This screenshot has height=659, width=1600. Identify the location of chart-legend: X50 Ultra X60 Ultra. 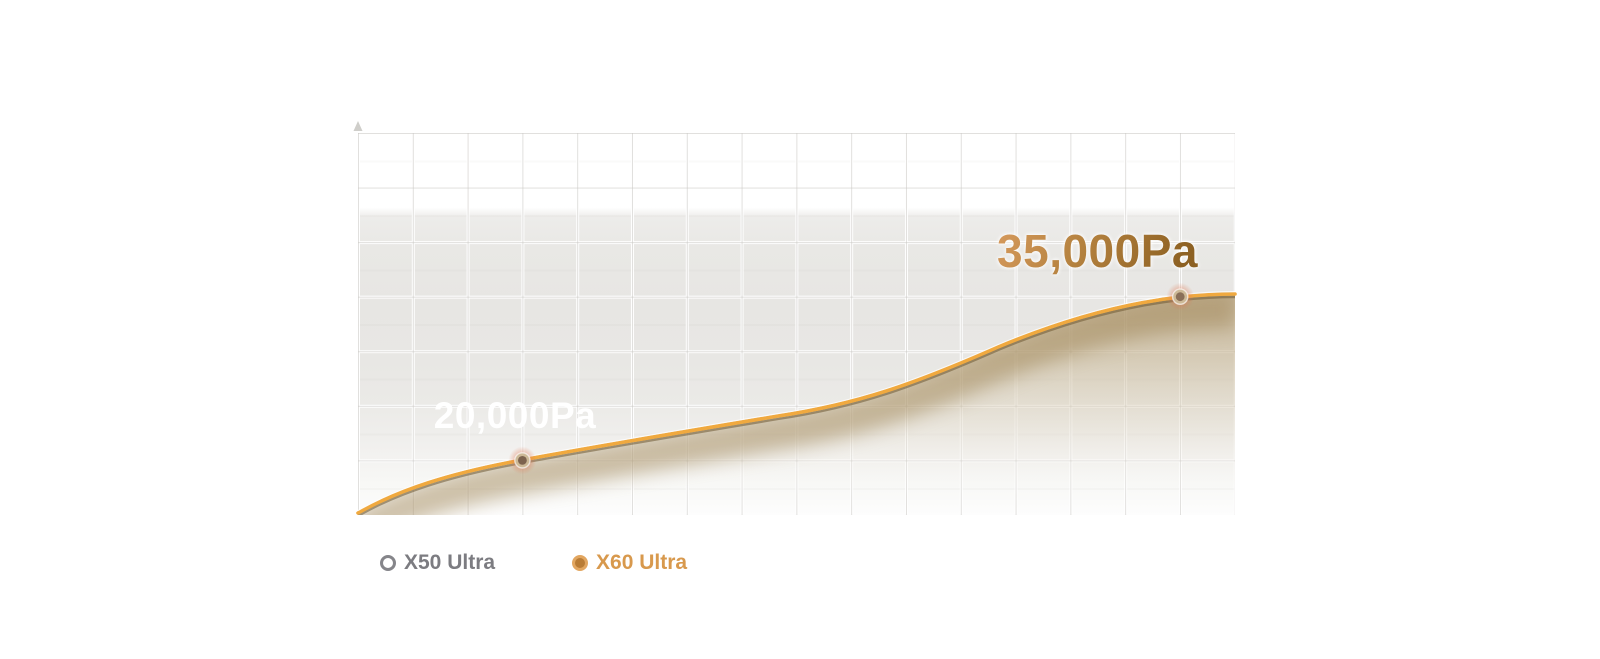
(533, 563).